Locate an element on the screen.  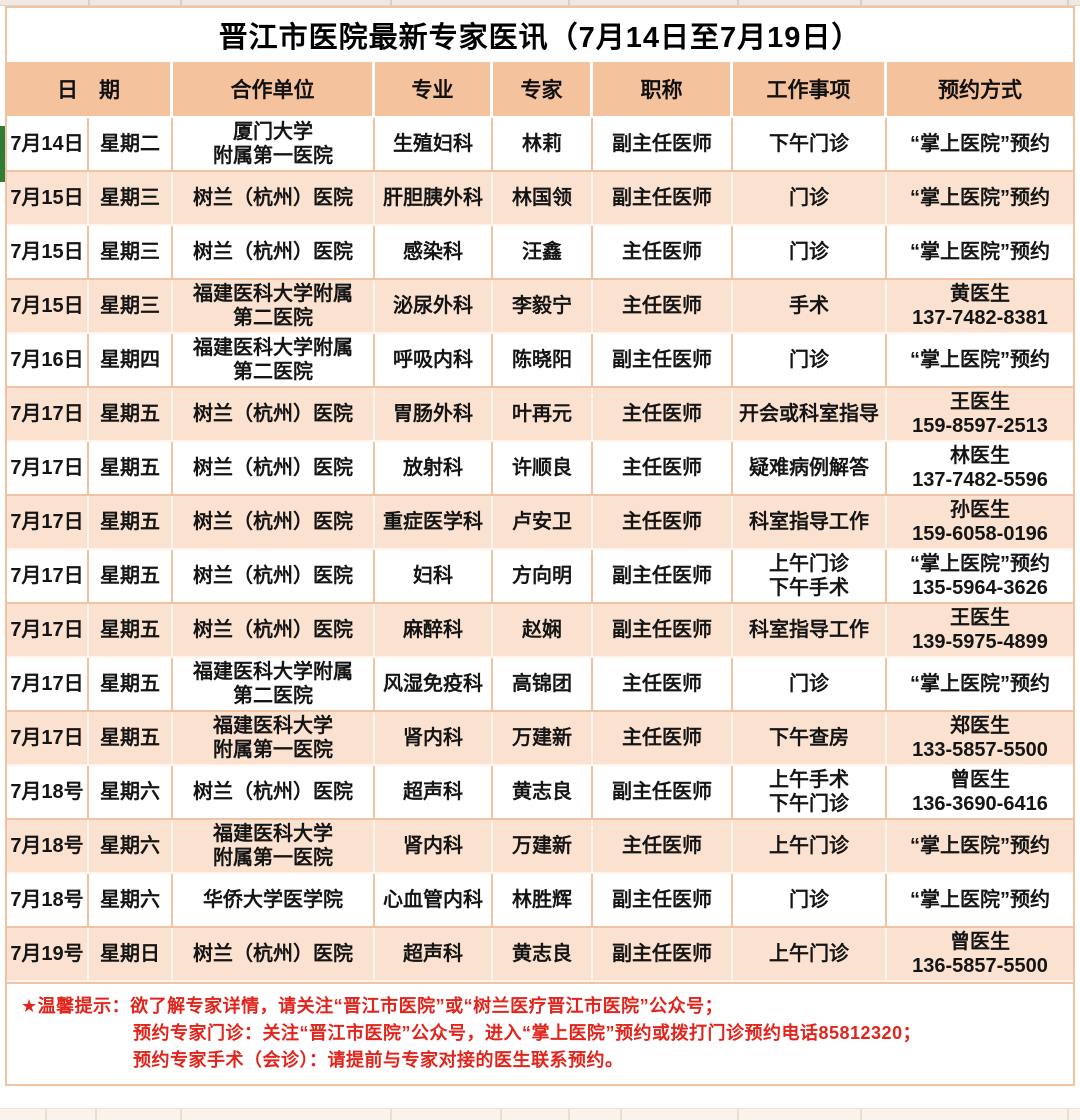
cell-expert: 方向明 is located at coordinates (543, 577).